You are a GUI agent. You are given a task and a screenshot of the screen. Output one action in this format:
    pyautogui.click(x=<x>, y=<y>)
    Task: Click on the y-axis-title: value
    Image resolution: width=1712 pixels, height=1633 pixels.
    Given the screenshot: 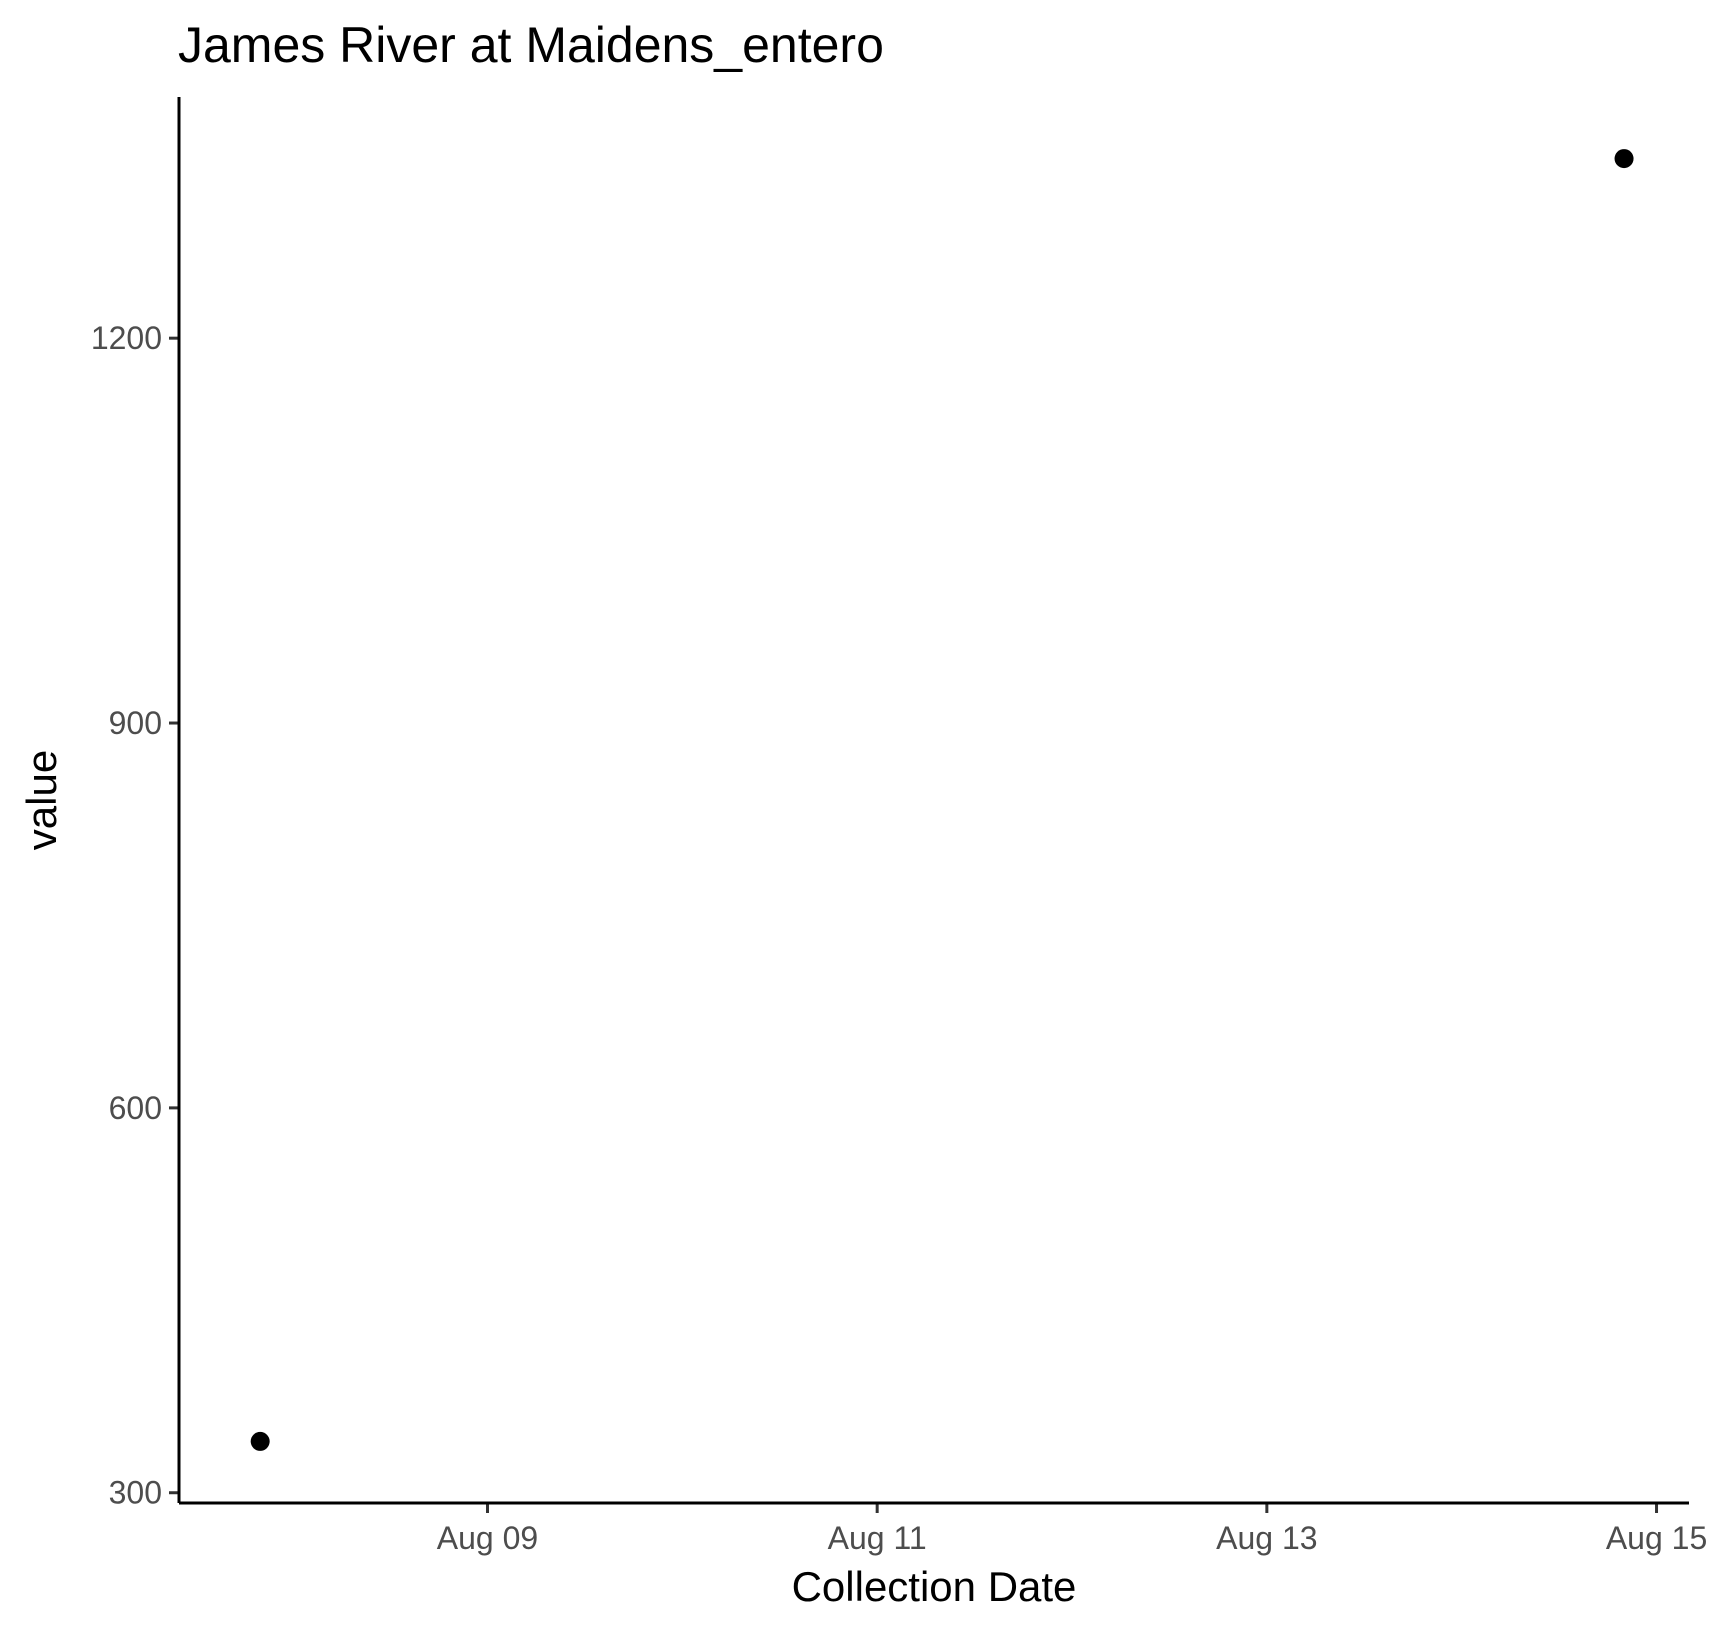 What is the action you would take?
    pyautogui.click(x=41, y=800)
    